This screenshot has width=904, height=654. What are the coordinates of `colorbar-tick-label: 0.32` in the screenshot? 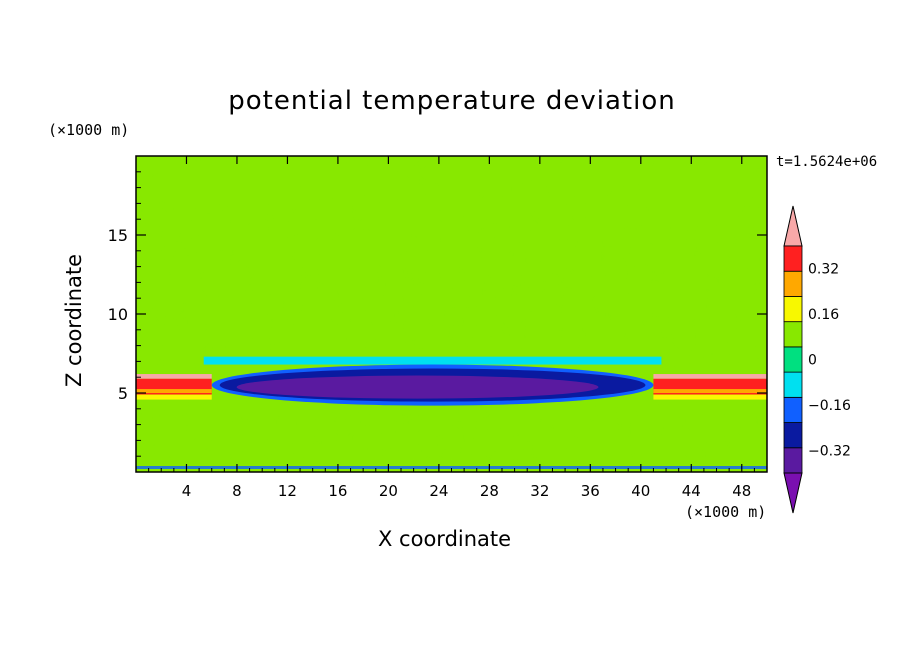 It's located at (823, 270).